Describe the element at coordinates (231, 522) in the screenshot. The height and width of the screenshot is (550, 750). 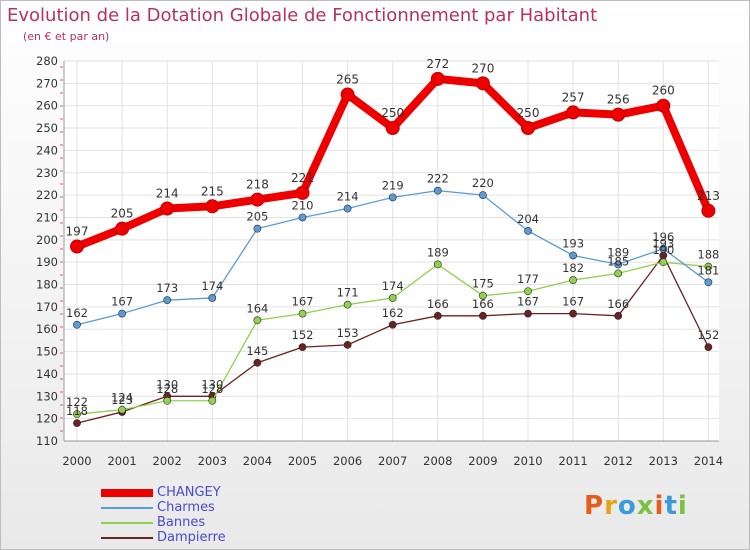
I see `legend-item-bannes: Bannes` at that location.